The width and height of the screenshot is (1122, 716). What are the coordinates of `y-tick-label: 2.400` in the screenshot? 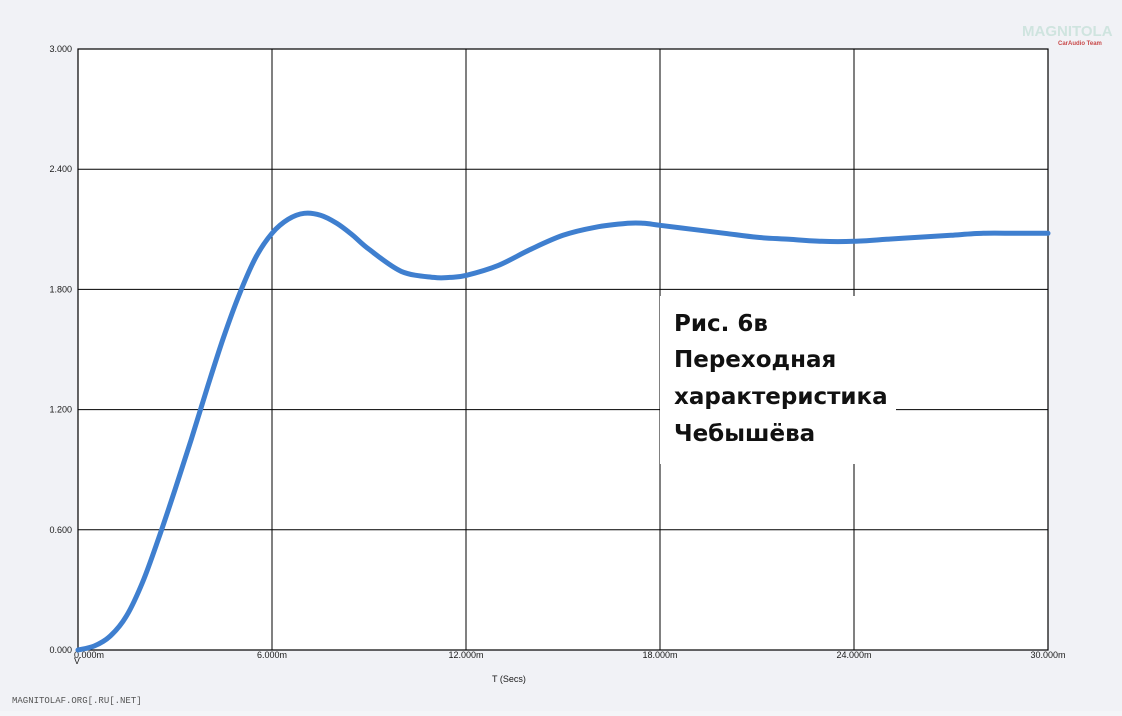 It's located at (60, 169).